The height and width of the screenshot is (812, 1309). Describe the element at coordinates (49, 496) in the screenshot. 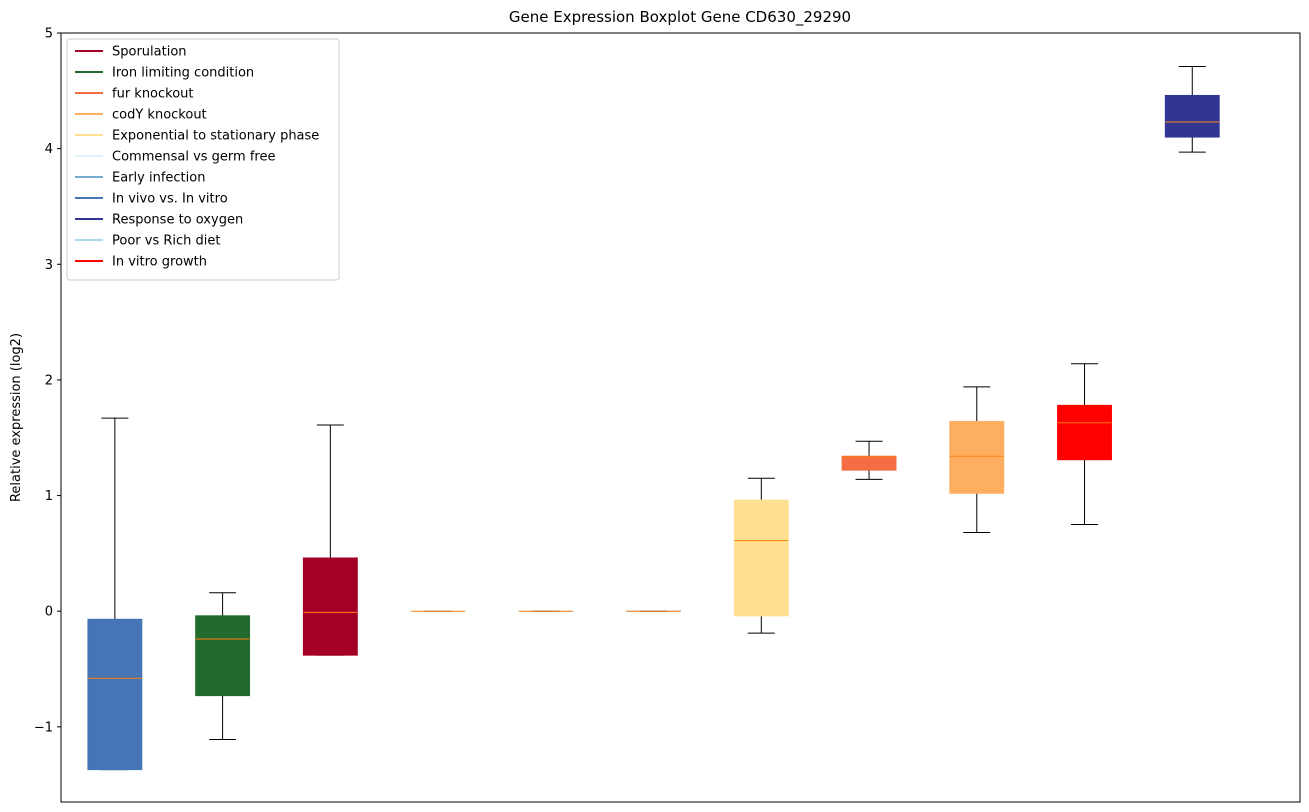

I see `y-tick-label: 1` at that location.